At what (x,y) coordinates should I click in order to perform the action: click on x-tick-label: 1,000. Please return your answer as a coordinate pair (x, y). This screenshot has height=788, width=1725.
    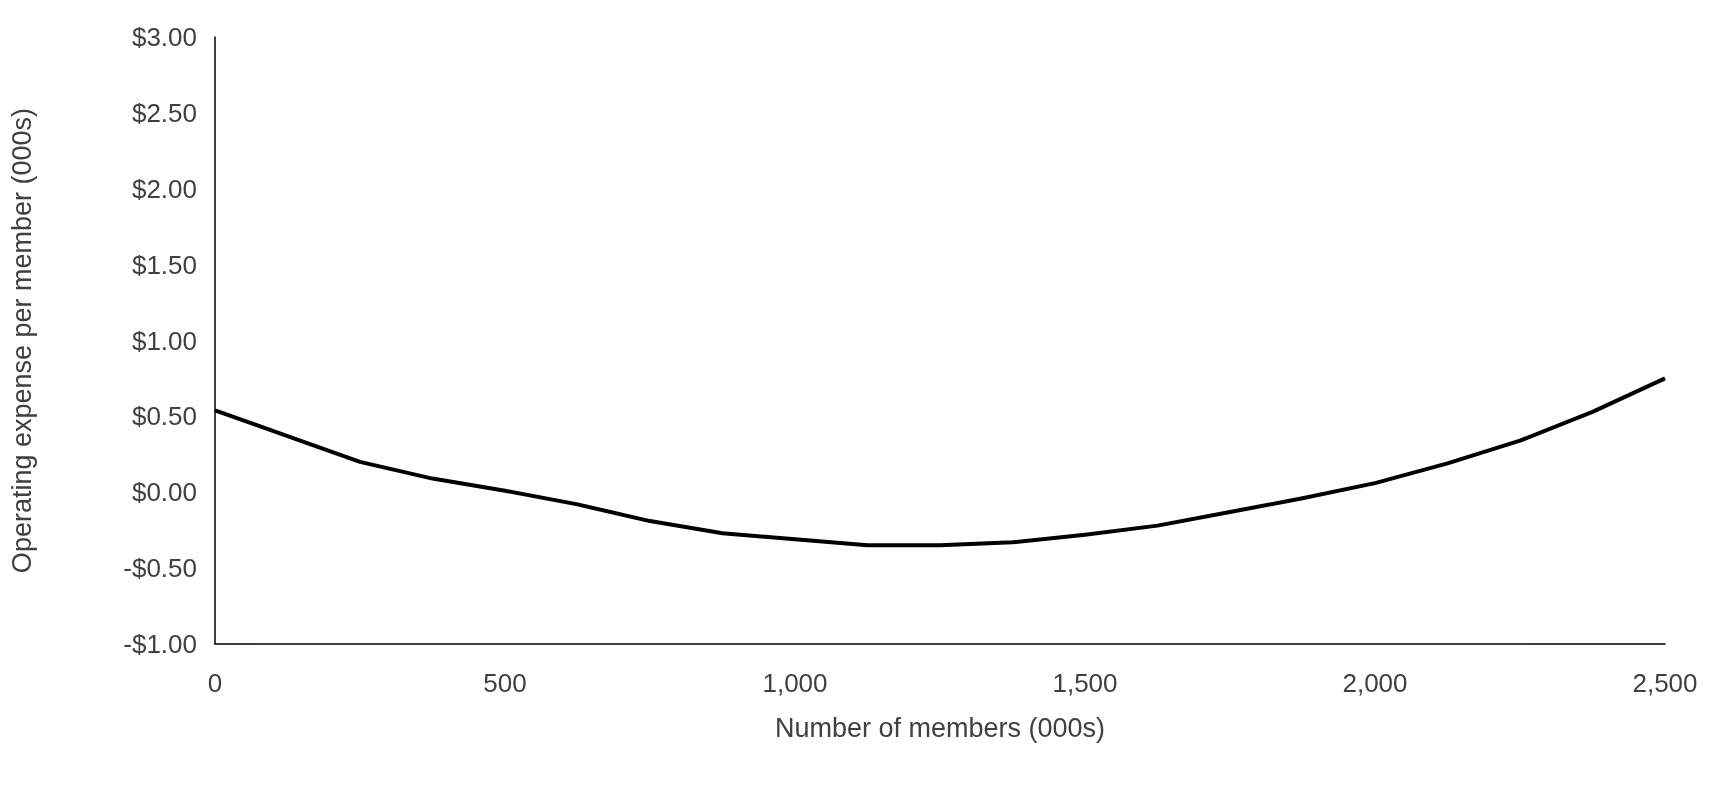
    Looking at the image, I should click on (795, 683).